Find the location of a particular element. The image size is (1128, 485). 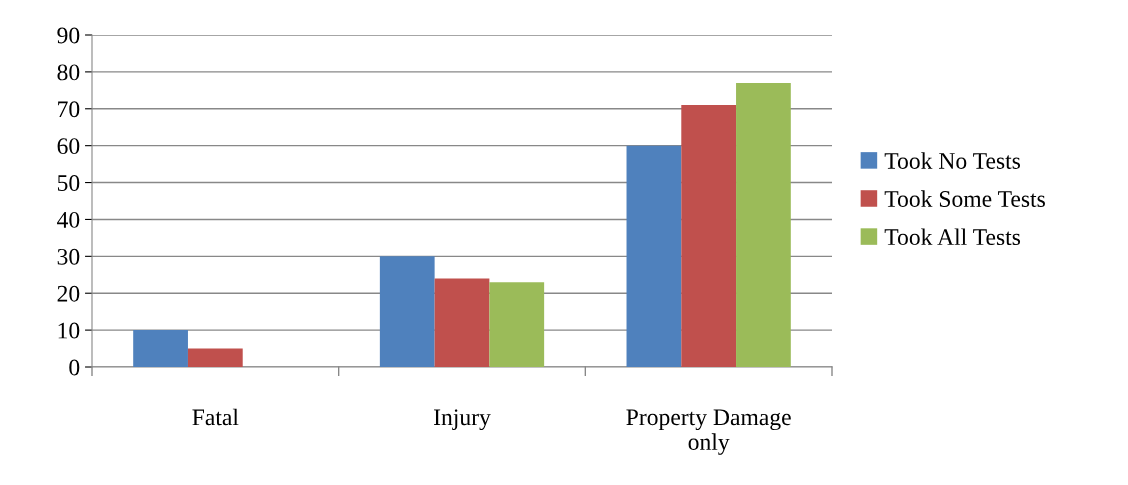

x-tick-label: Property Damage only is located at coordinates (708, 432).